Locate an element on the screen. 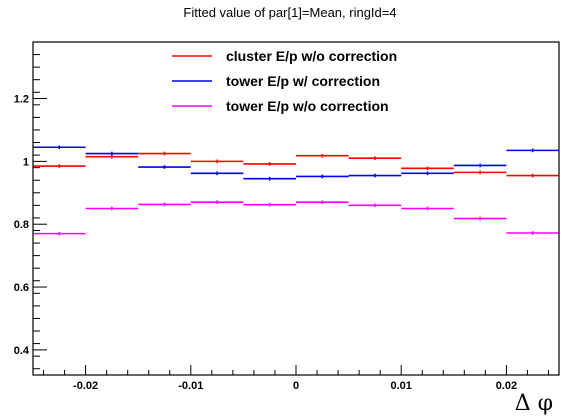 The image size is (571, 417). x-tick-label: -0.01 is located at coordinates (190, 386).